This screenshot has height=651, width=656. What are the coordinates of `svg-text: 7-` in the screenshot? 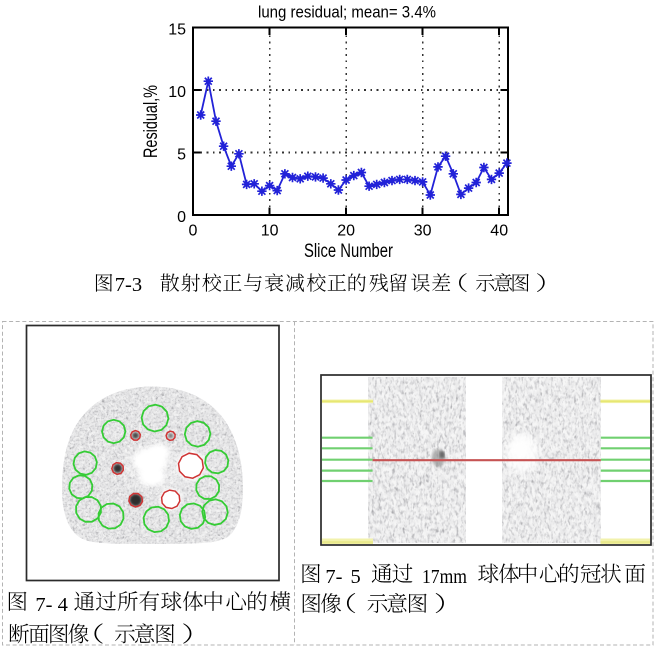 It's located at (333, 577).